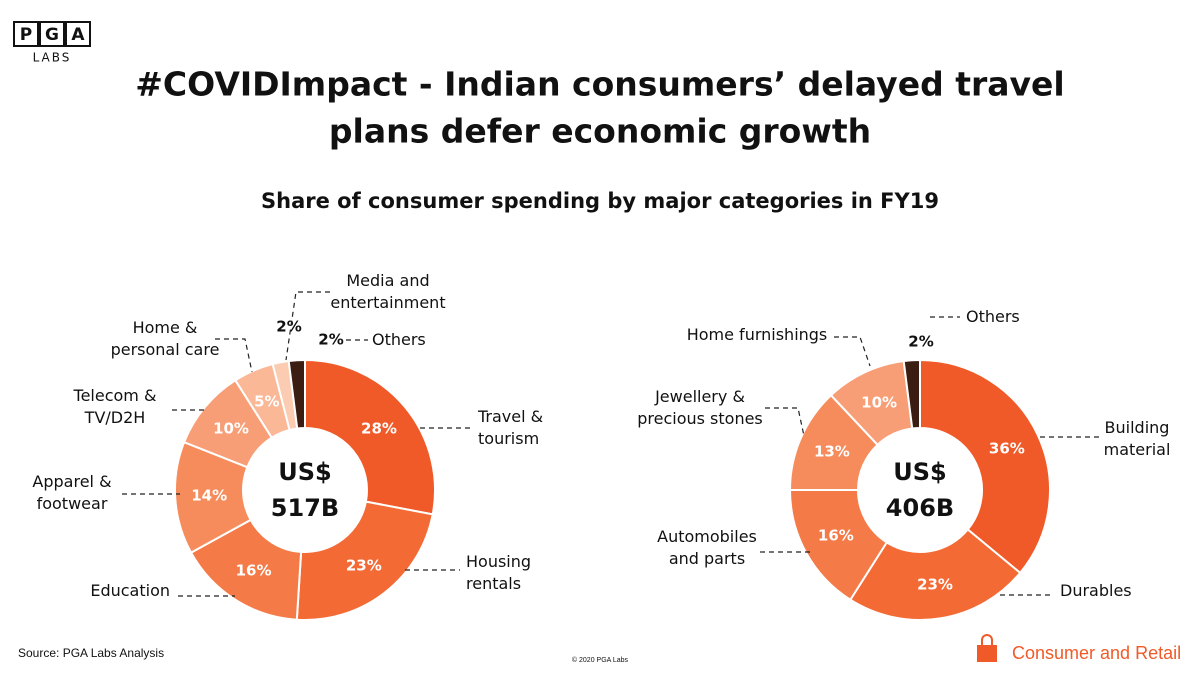  What do you see at coordinates (1137, 438) in the screenshot?
I see `category-label: Building material` at bounding box center [1137, 438].